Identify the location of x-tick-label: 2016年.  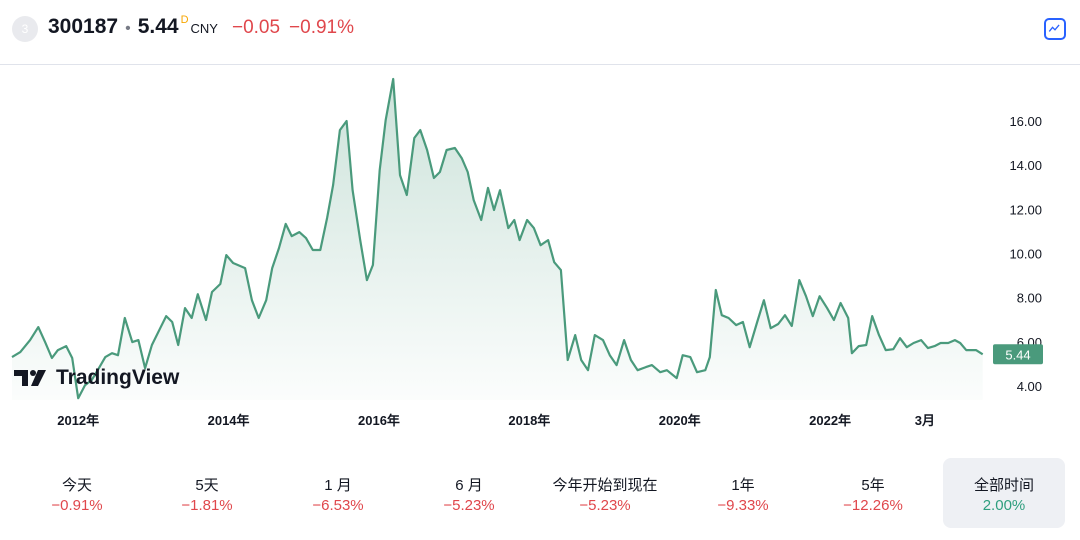
(379, 420).